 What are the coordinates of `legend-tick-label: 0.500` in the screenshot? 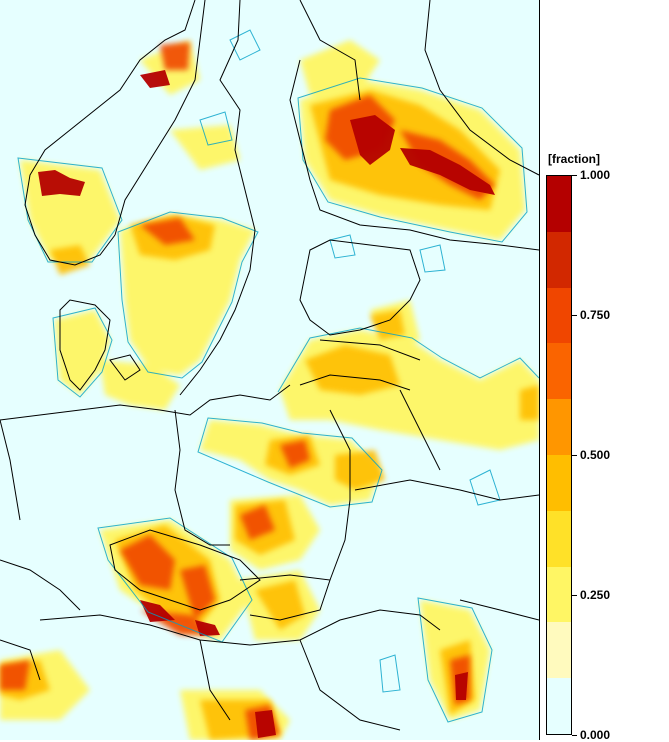 It's located at (595, 455).